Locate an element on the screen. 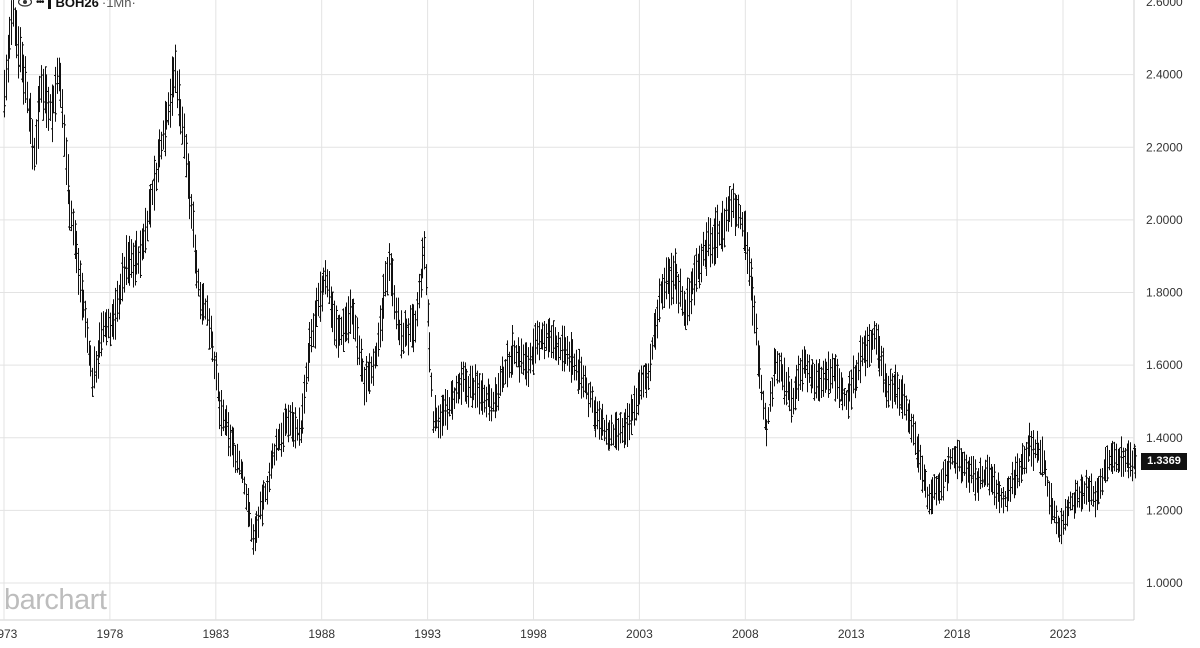 The image size is (1200, 648). x-tick-label: 1978 is located at coordinates (110, 634).